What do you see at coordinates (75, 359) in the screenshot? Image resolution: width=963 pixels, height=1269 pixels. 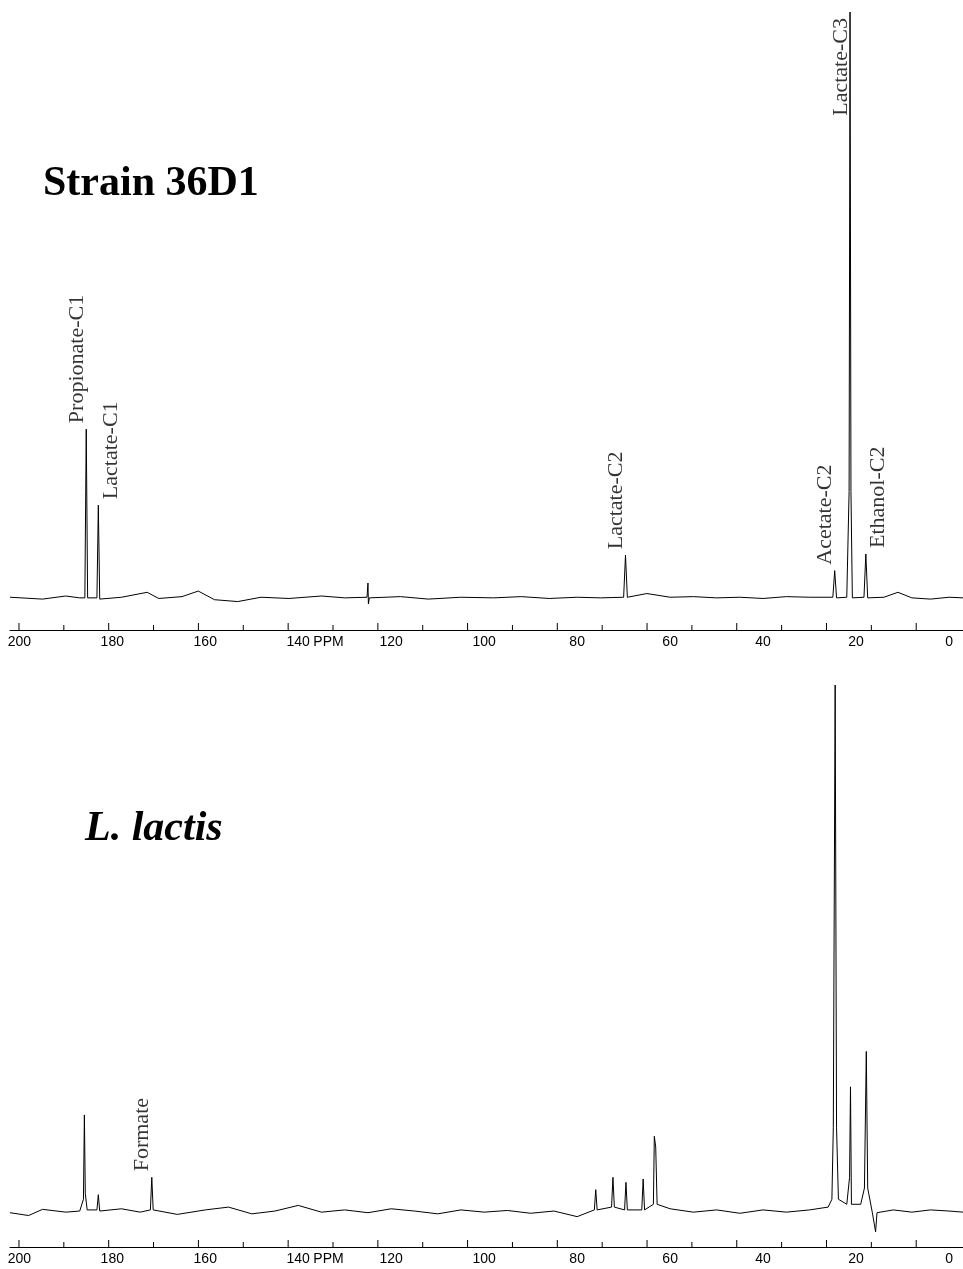 I see `annotation: Propionate-C1` at bounding box center [75, 359].